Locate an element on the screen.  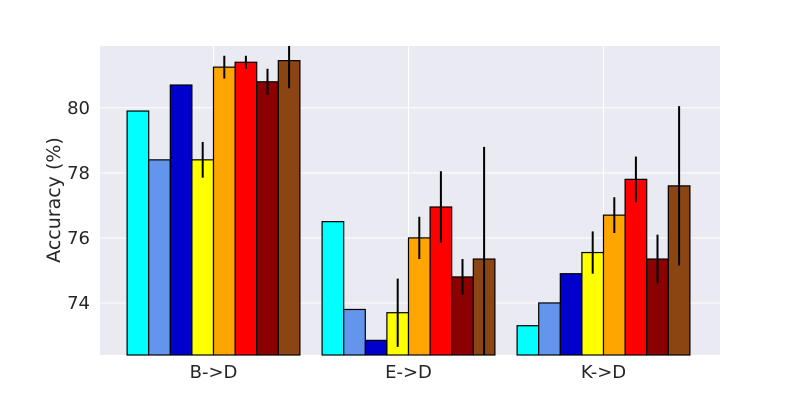
y-tick-label: 76 is located at coordinates (78, 238).